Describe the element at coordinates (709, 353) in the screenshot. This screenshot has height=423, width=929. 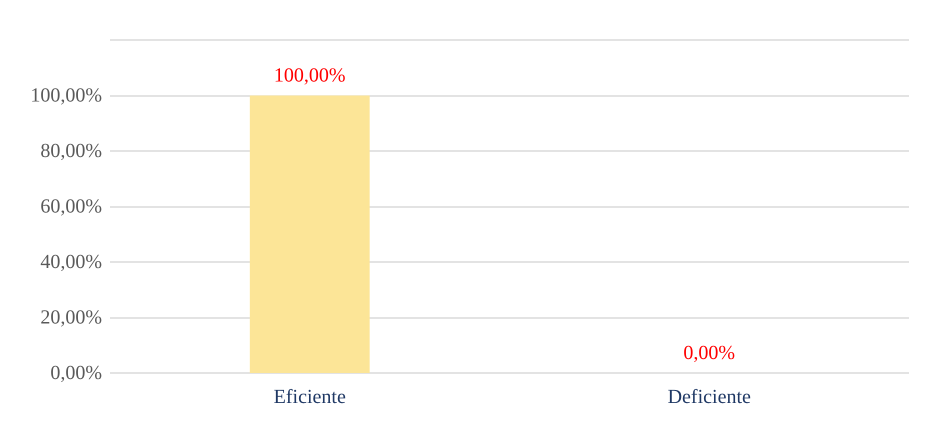
I see `data-label: 0,00%` at that location.